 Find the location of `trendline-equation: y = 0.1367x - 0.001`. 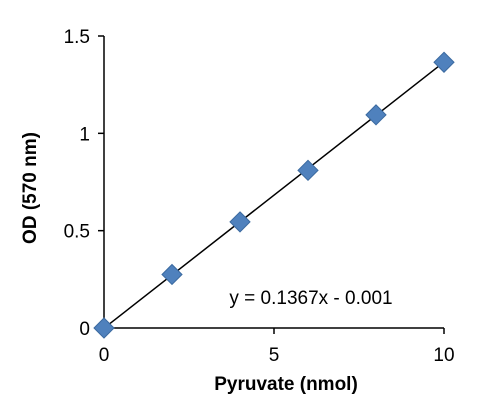

trendline-equation: y = 0.1367x - 0.001 is located at coordinates (310, 298).